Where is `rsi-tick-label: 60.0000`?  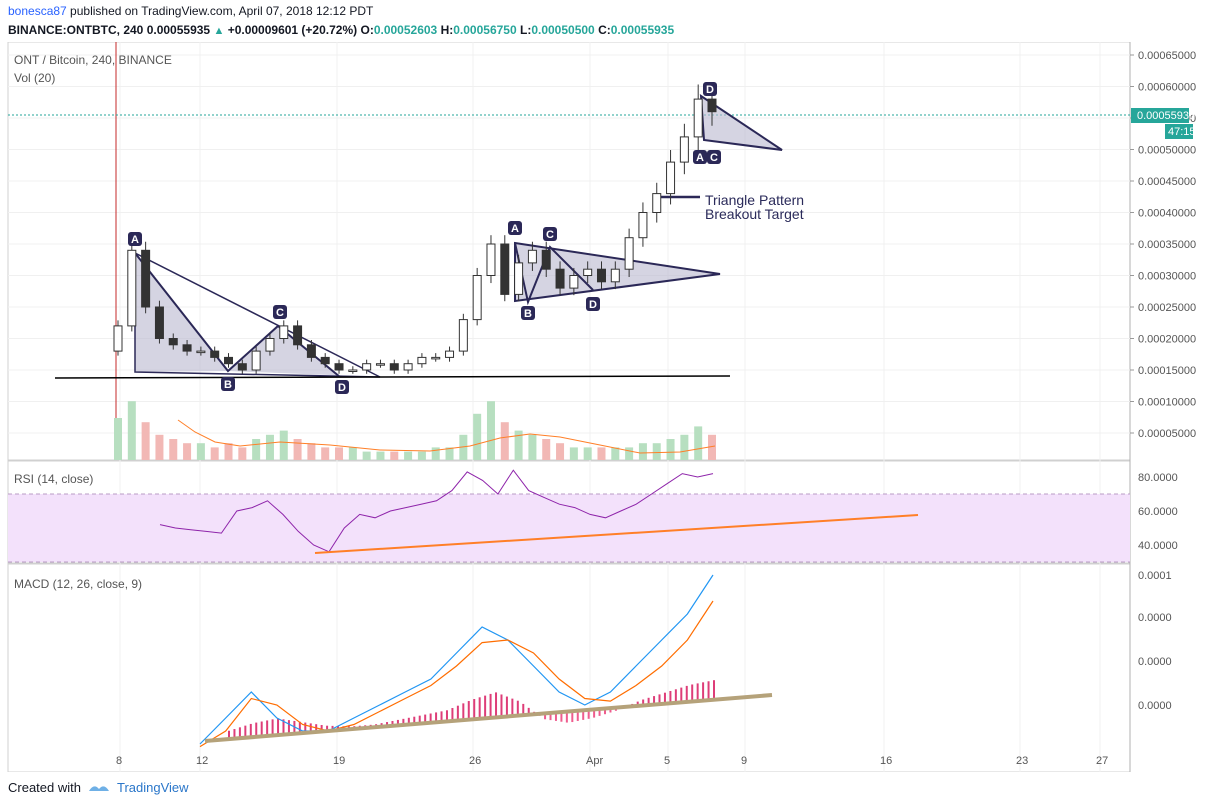 rsi-tick-label: 60.0000 is located at coordinates (1158, 512).